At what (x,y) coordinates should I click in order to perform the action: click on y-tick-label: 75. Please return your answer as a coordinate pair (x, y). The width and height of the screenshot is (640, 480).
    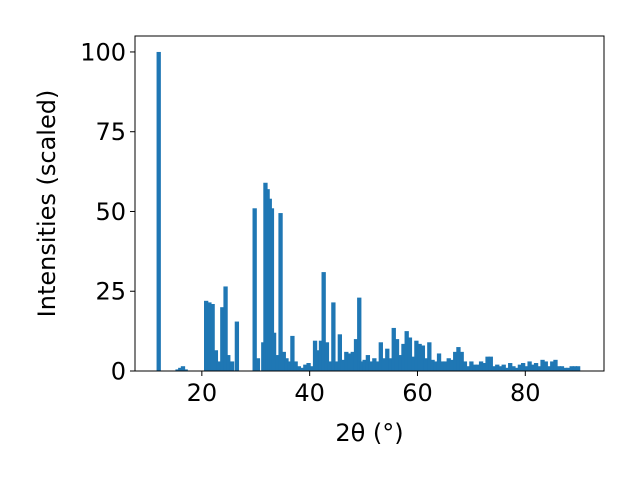
    Looking at the image, I should click on (110, 132).